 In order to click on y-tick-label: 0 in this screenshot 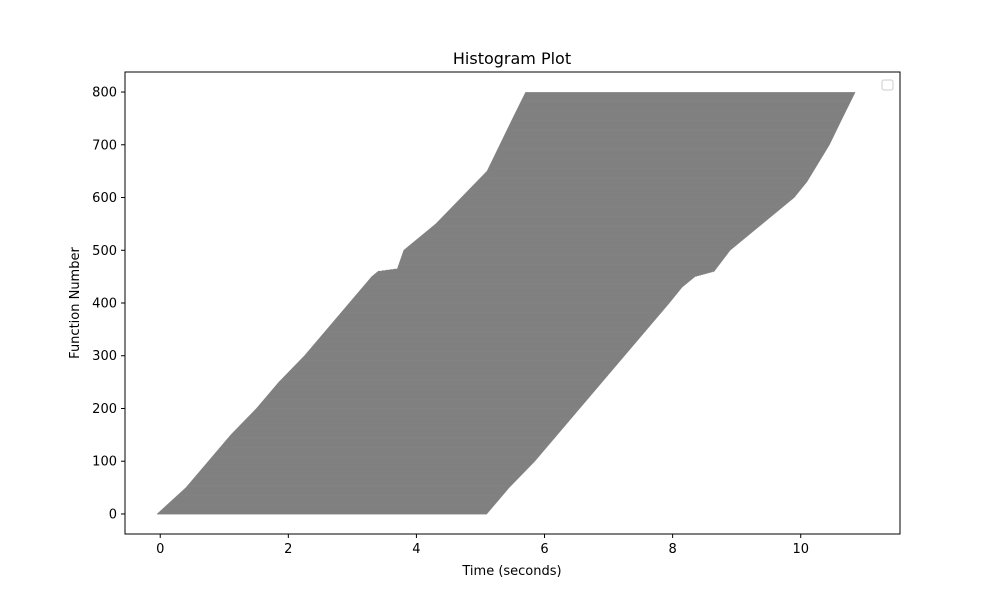, I will do `click(113, 514)`.